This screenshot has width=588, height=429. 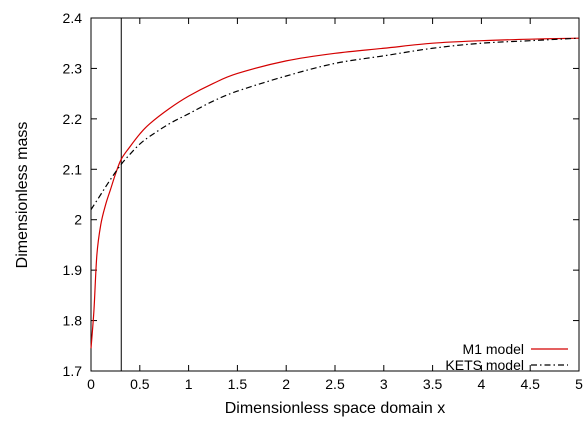 What do you see at coordinates (22, 195) in the screenshot?
I see `y-axis-label: Dimensionless mass` at bounding box center [22, 195].